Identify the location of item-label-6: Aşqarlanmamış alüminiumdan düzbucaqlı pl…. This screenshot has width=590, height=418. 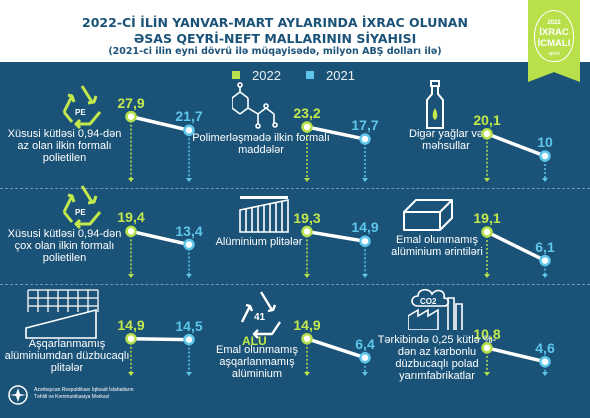
(67, 356).